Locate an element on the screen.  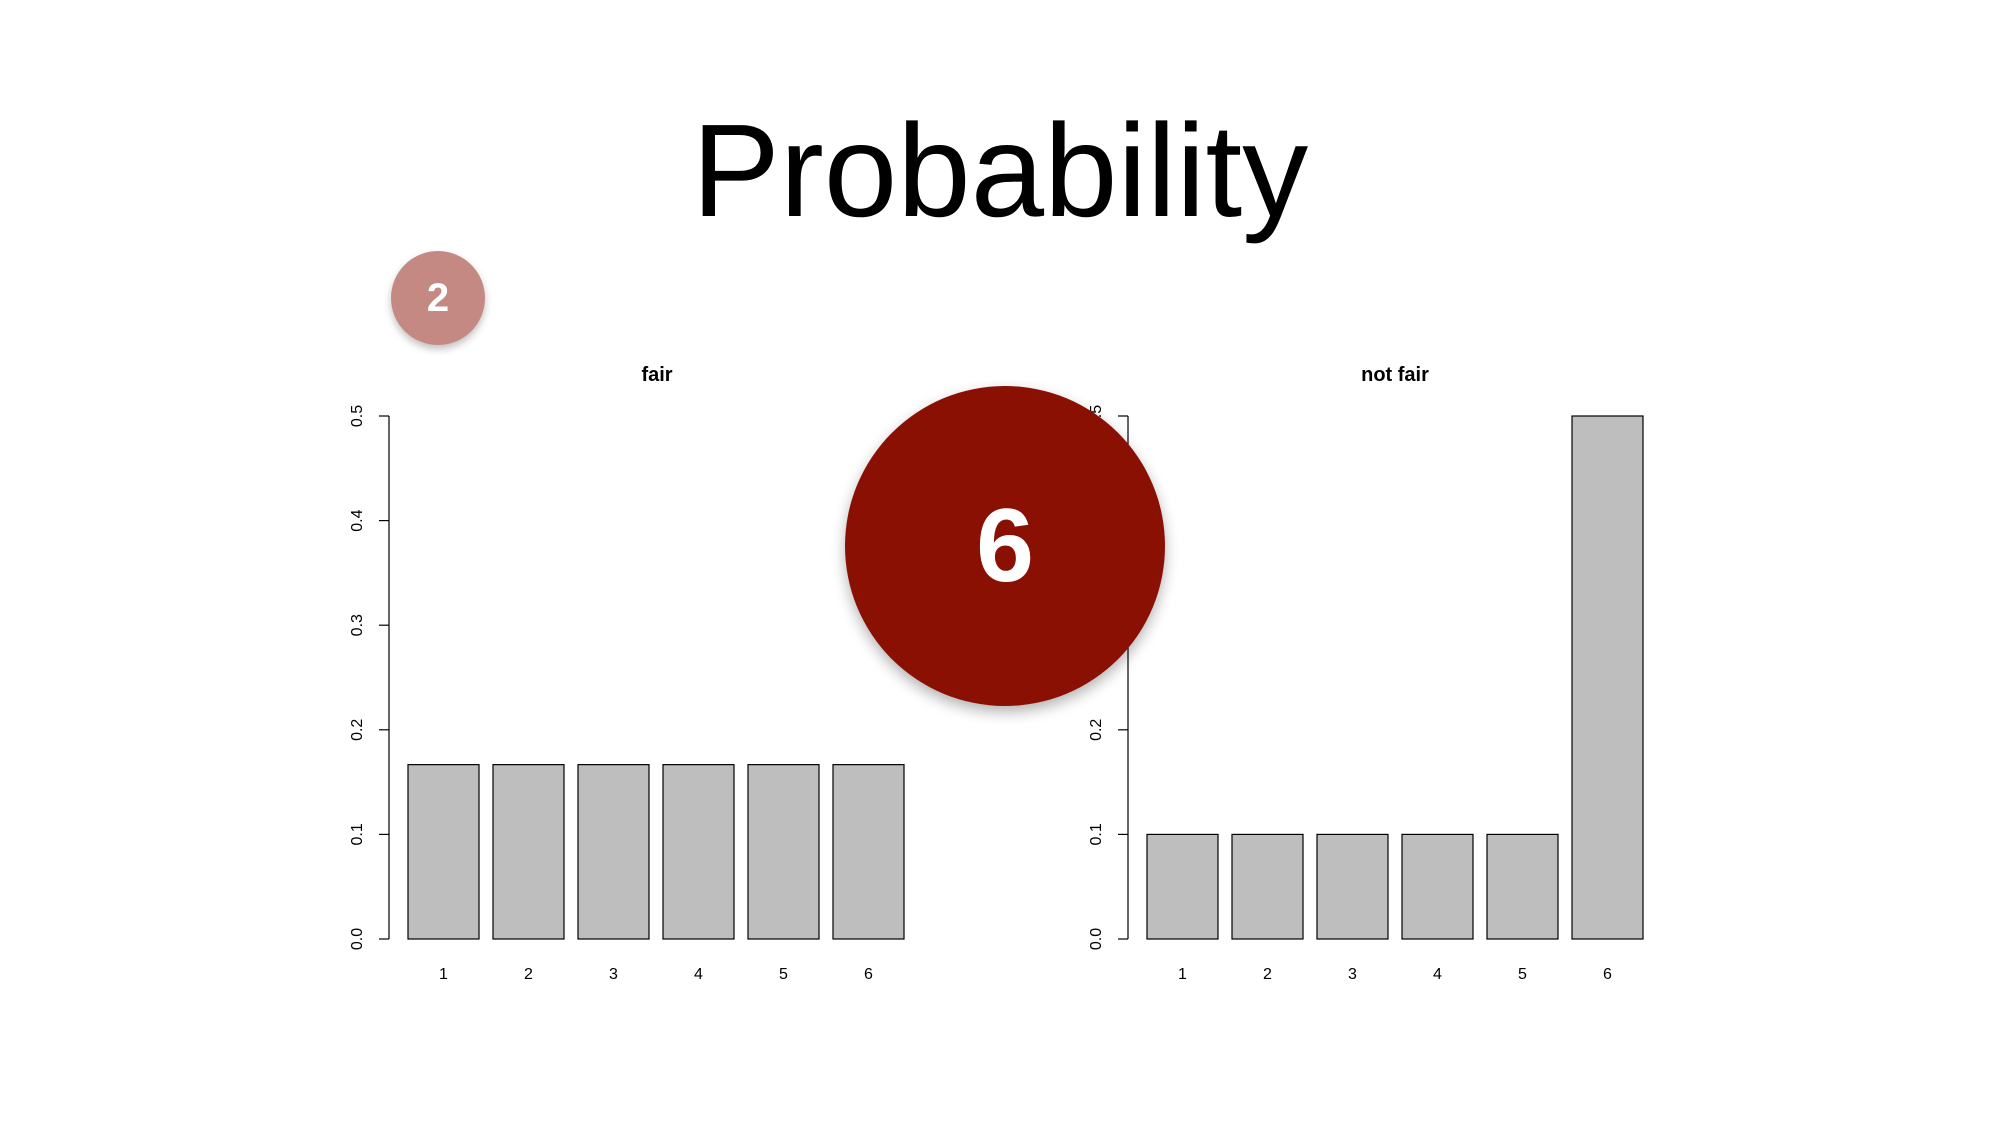
large-badge: 6 is located at coordinates (1005, 546).